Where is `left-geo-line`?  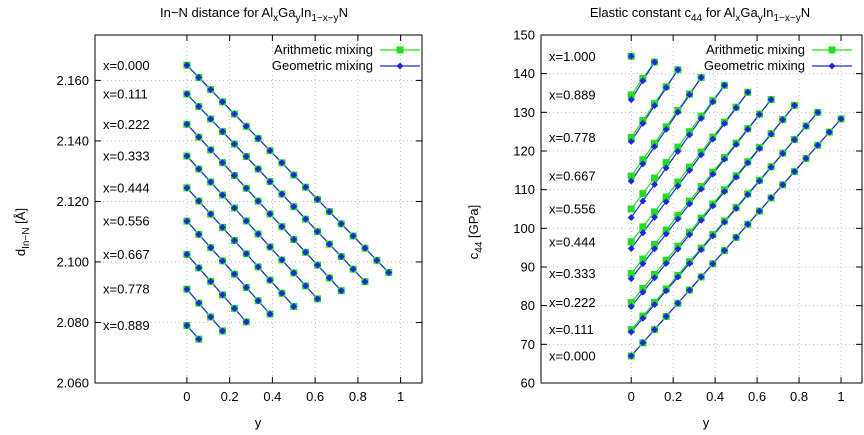 left-geo-line is located at coordinates (240, 247).